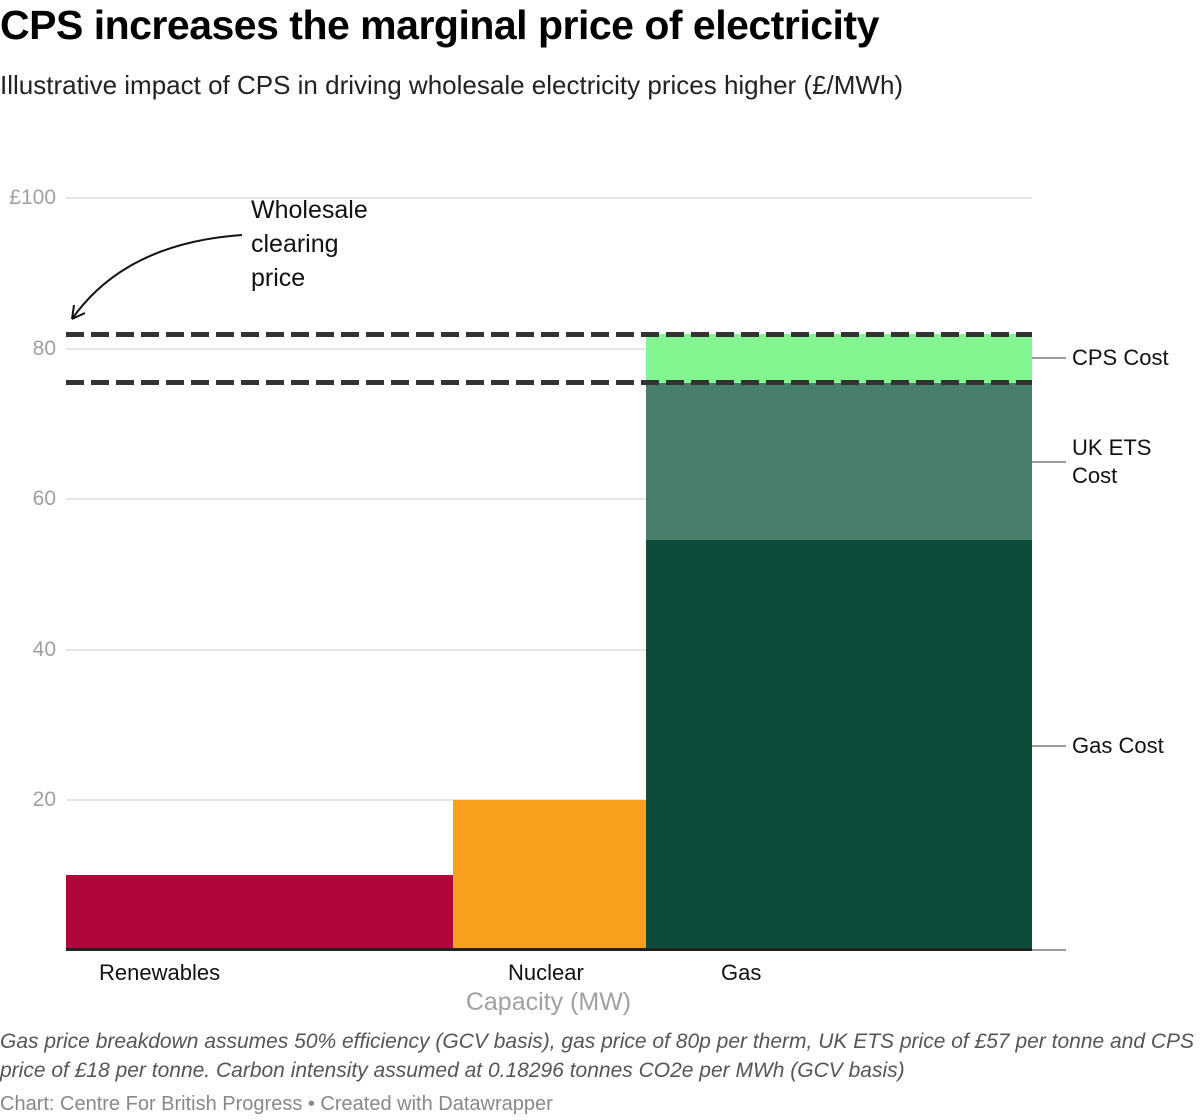 The width and height of the screenshot is (1200, 1120). I want to click on clearing-price-line-with-cps, so click(549, 334).